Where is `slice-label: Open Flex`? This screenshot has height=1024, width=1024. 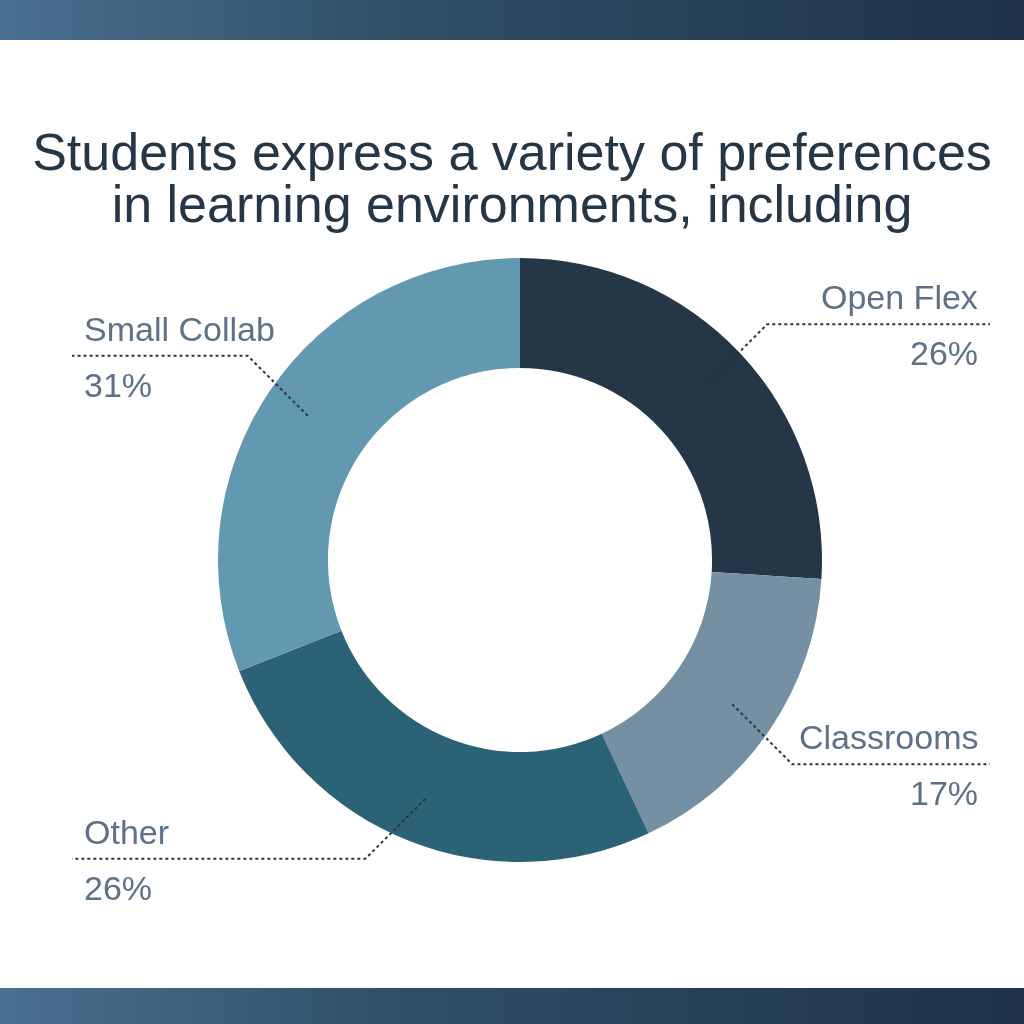 slice-label: Open Flex is located at coordinates (899, 297).